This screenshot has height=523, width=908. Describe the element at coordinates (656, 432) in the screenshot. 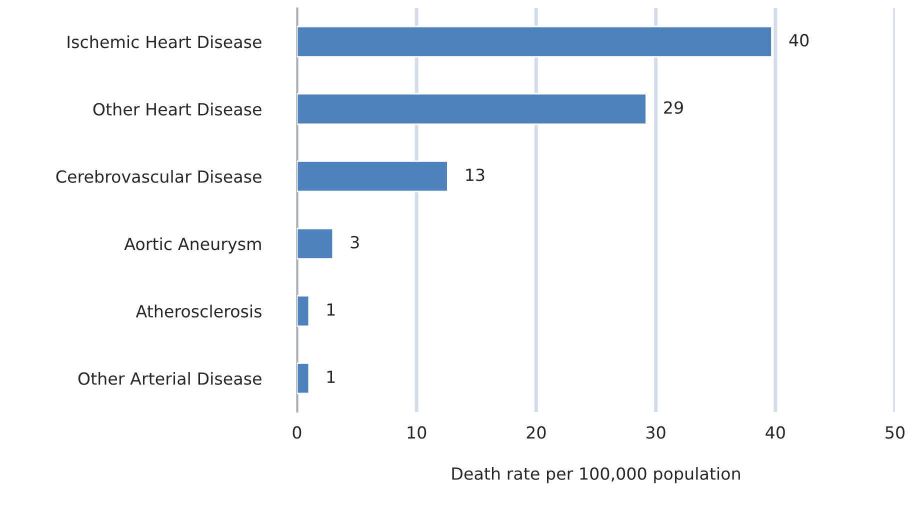

I see `x-tick-label: 30` at that location.